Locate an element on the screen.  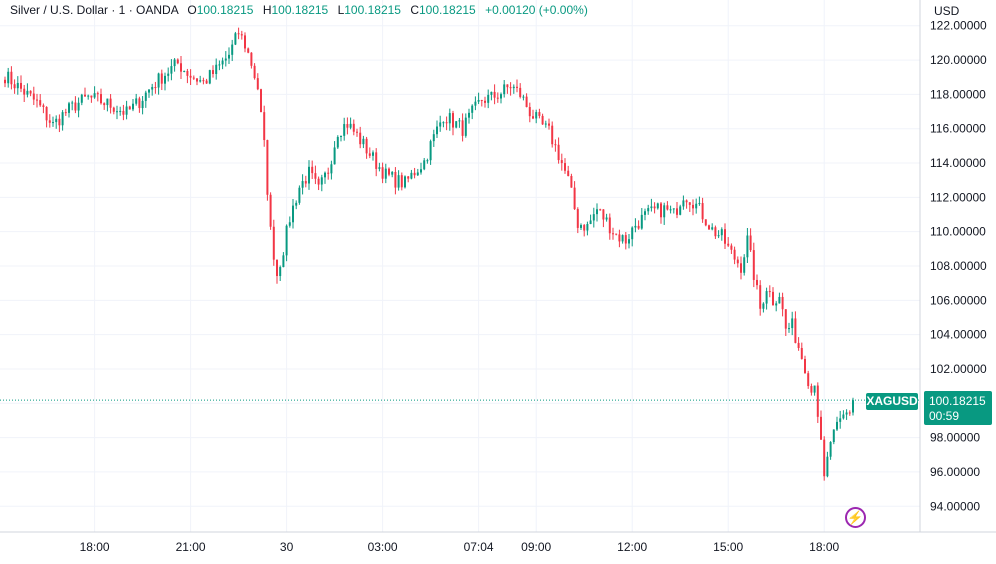
symbol-title: Silver / U.S. Dollar · 1 · OANDA is located at coordinates (94, 10).